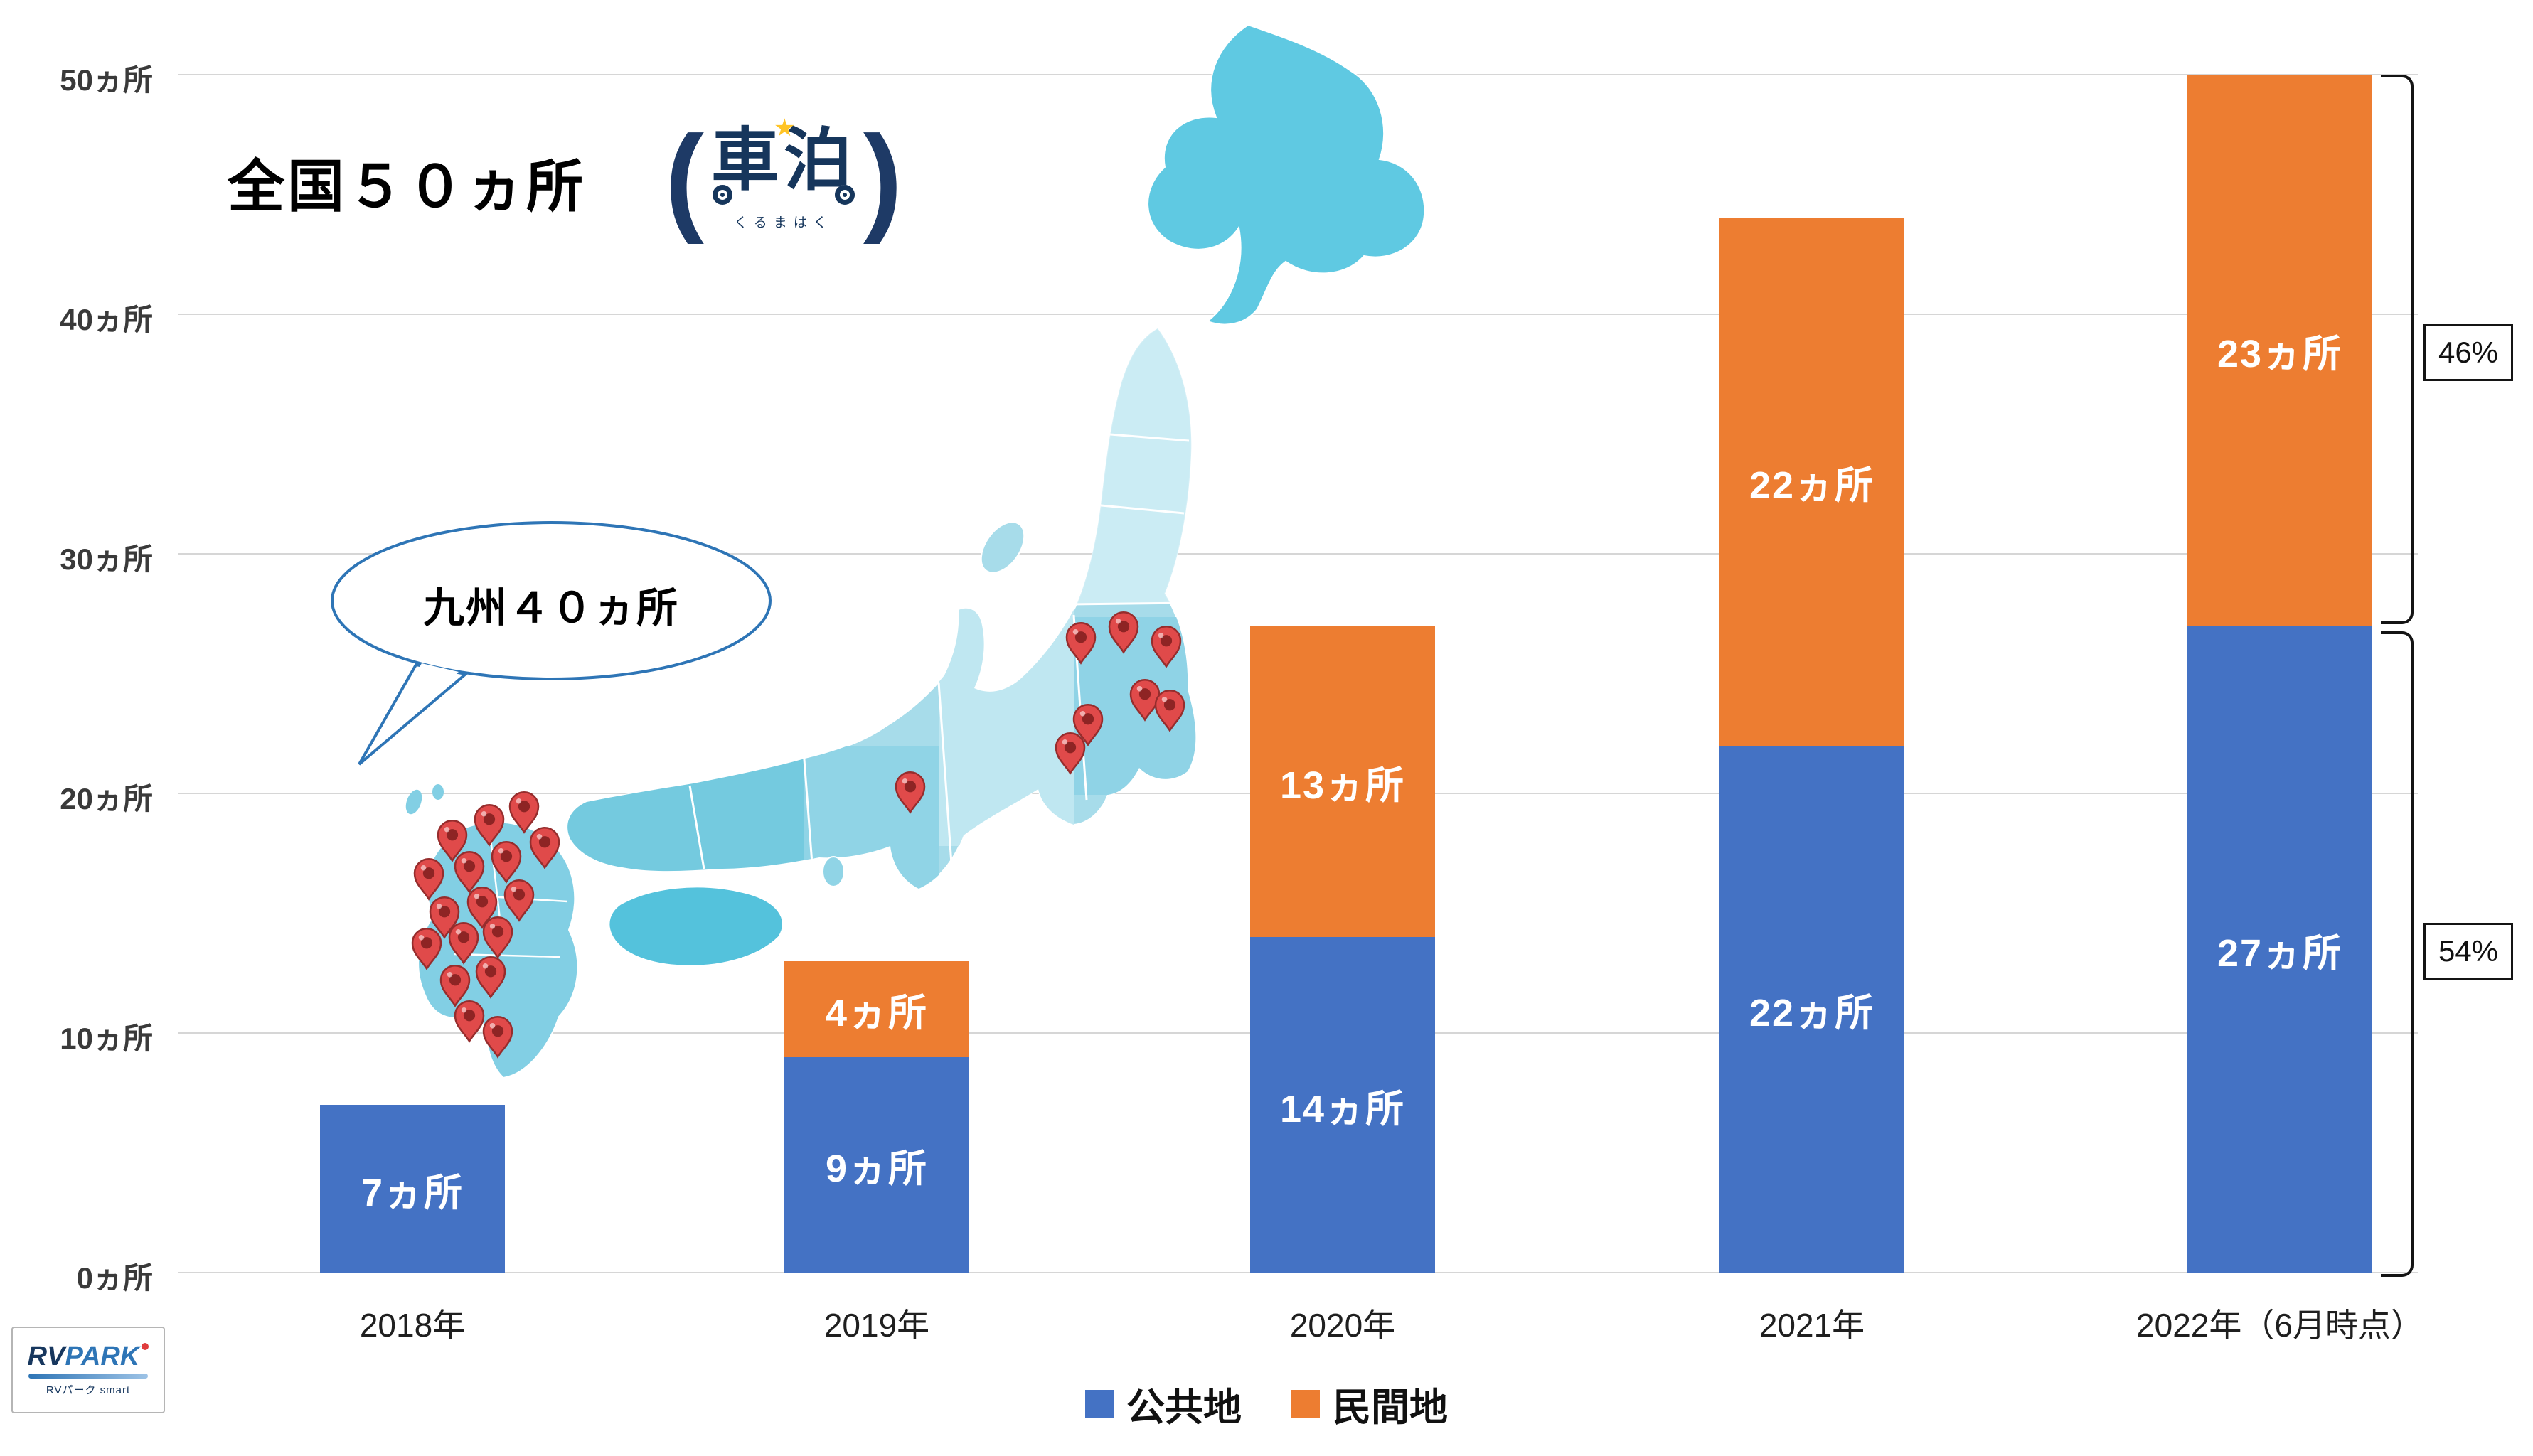 Image resolution: width=2533 pixels, height=1456 pixels. Describe the element at coordinates (550, 608) in the screenshot. I see `speech-bubble-text: 九州４０ヵ所` at that location.